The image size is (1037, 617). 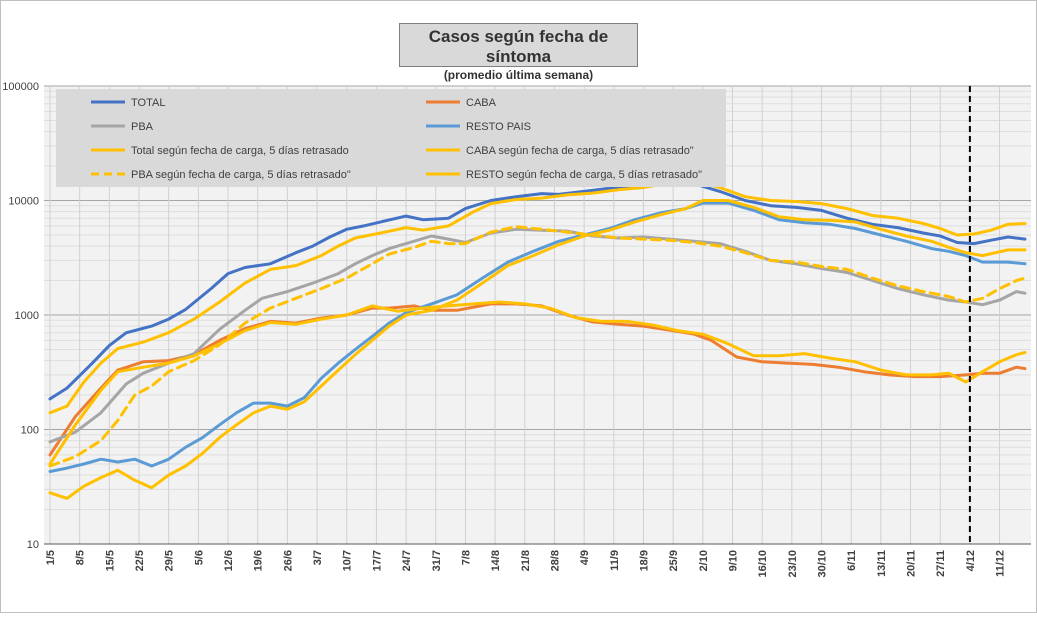 I want to click on x-tick-label: 25/9, so click(x=674, y=560).